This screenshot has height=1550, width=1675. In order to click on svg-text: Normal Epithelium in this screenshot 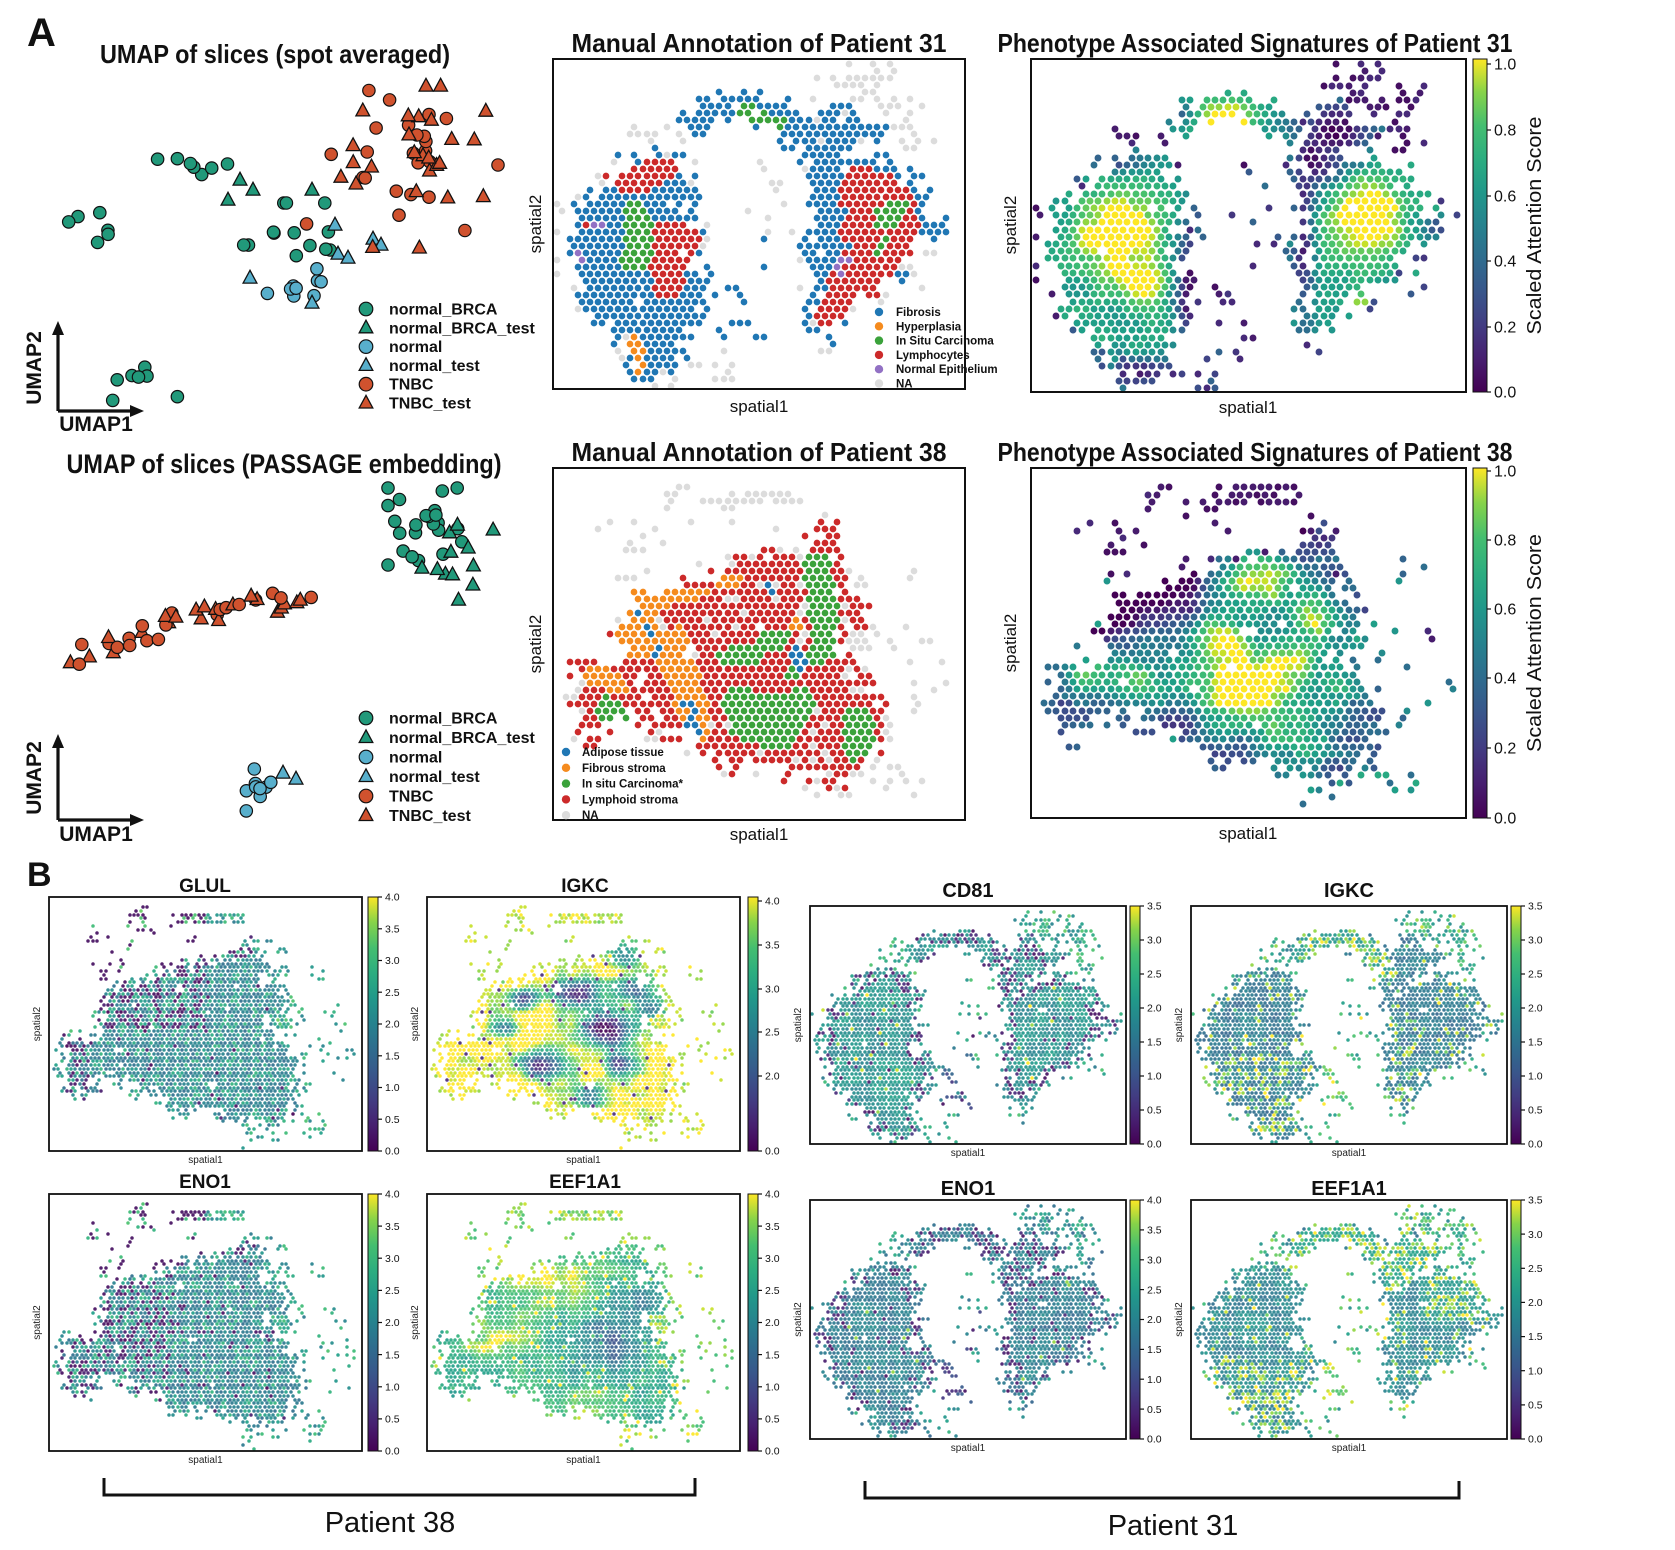, I will do `click(947, 370)`.